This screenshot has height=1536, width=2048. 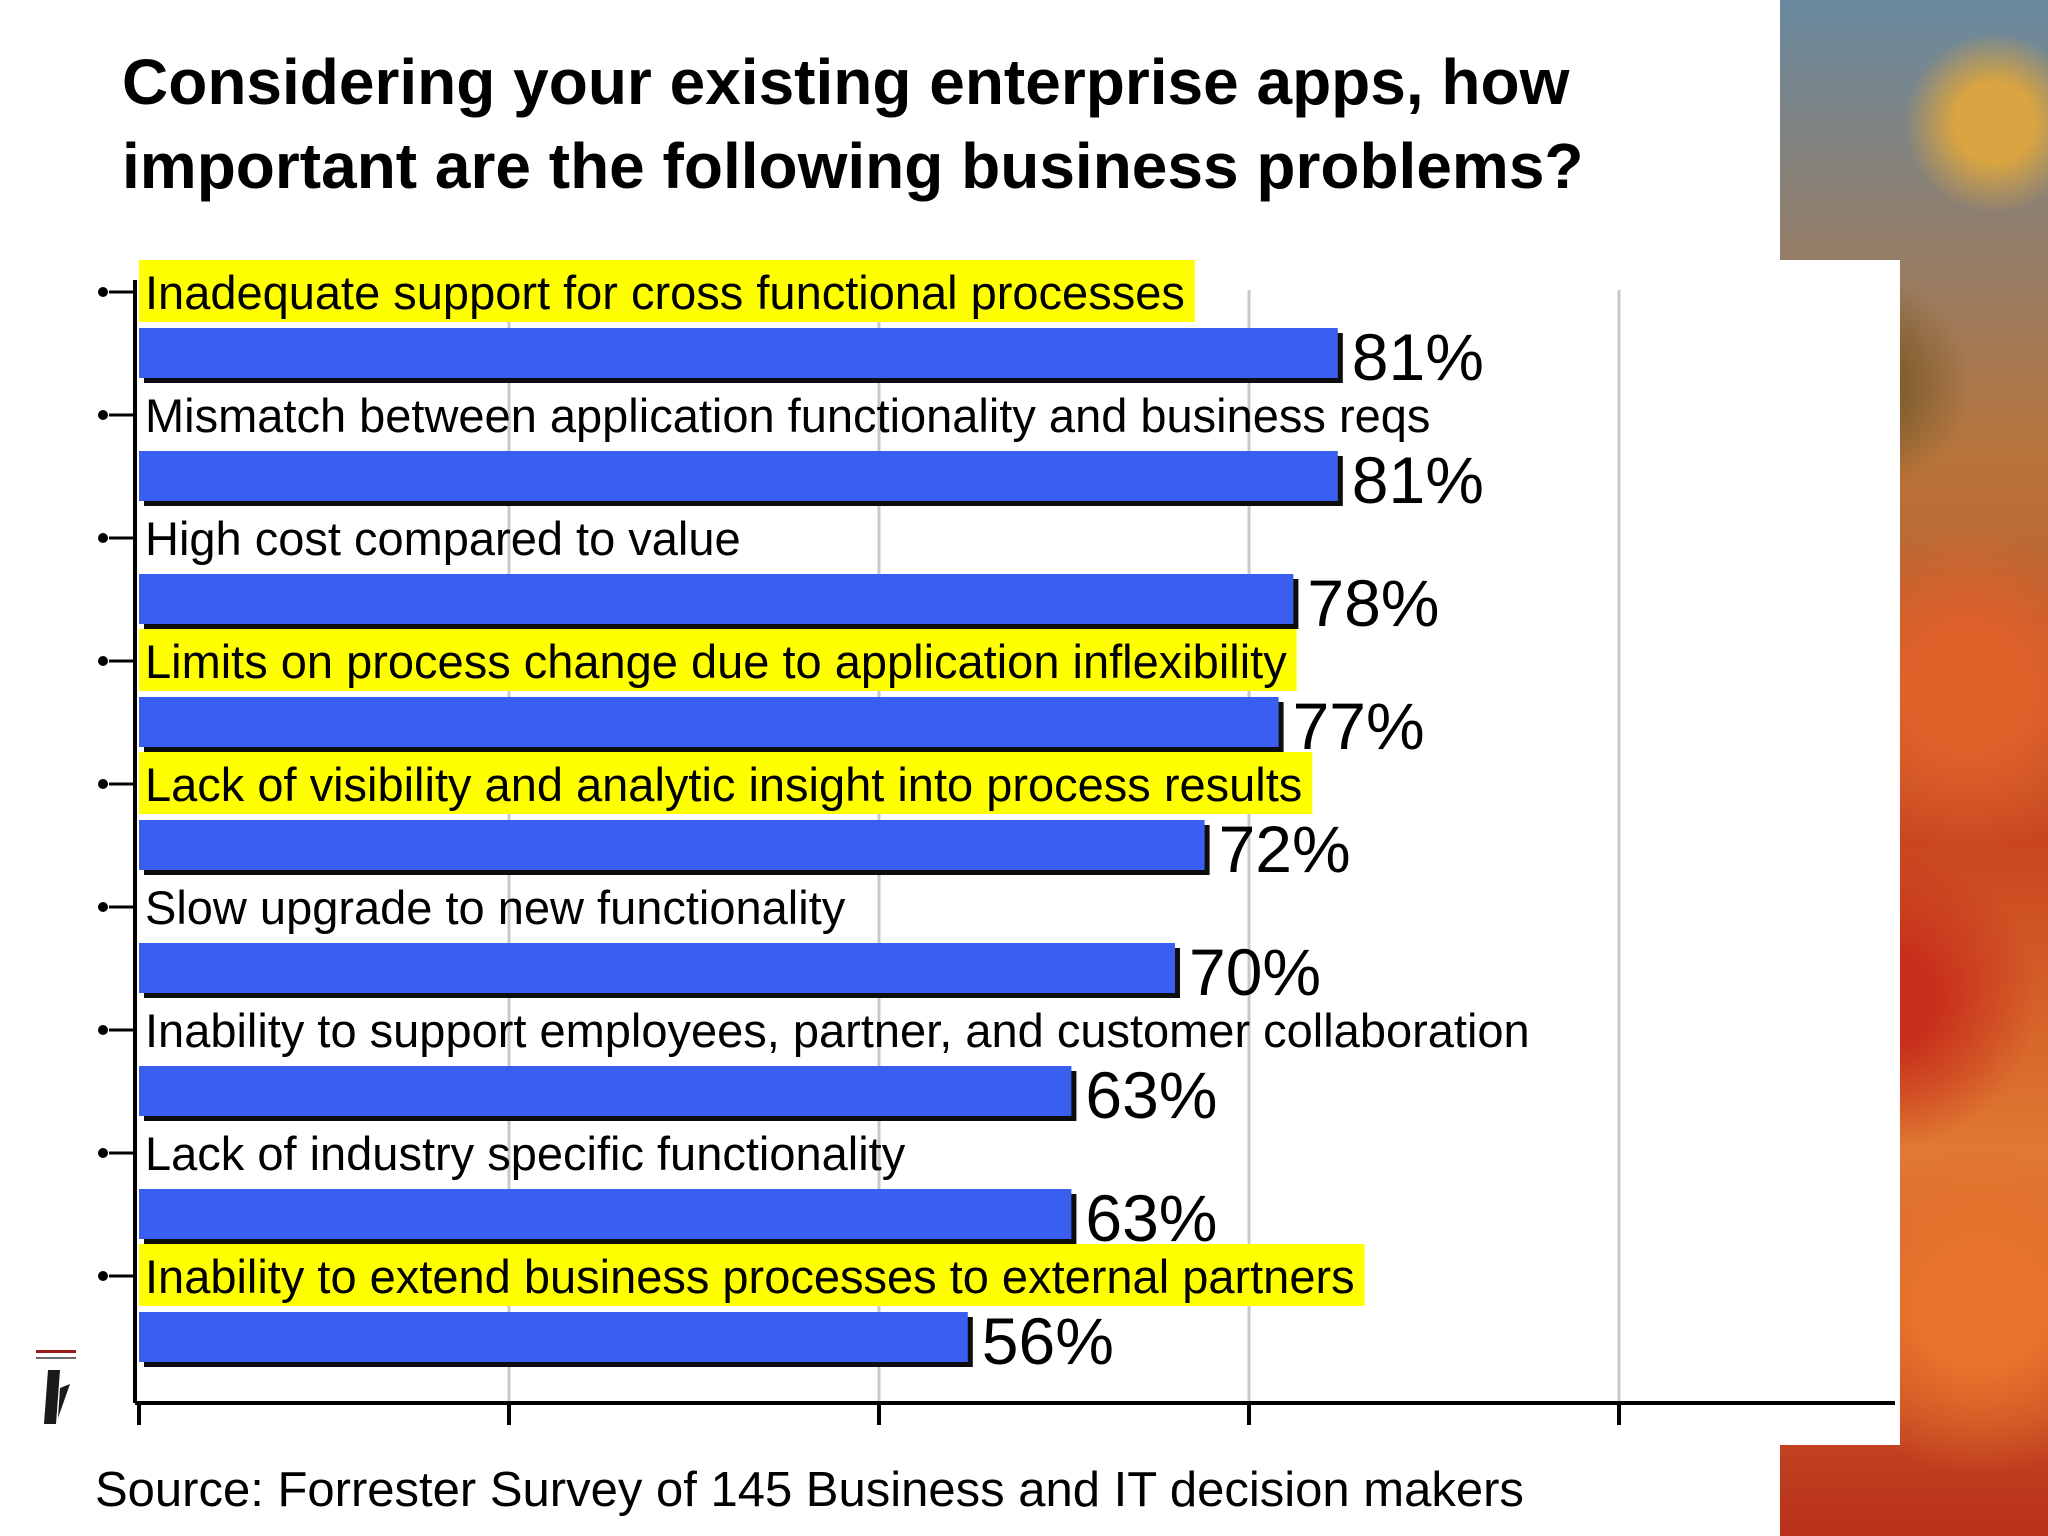 I want to click on value-label: 70%, so click(x=1255, y=972).